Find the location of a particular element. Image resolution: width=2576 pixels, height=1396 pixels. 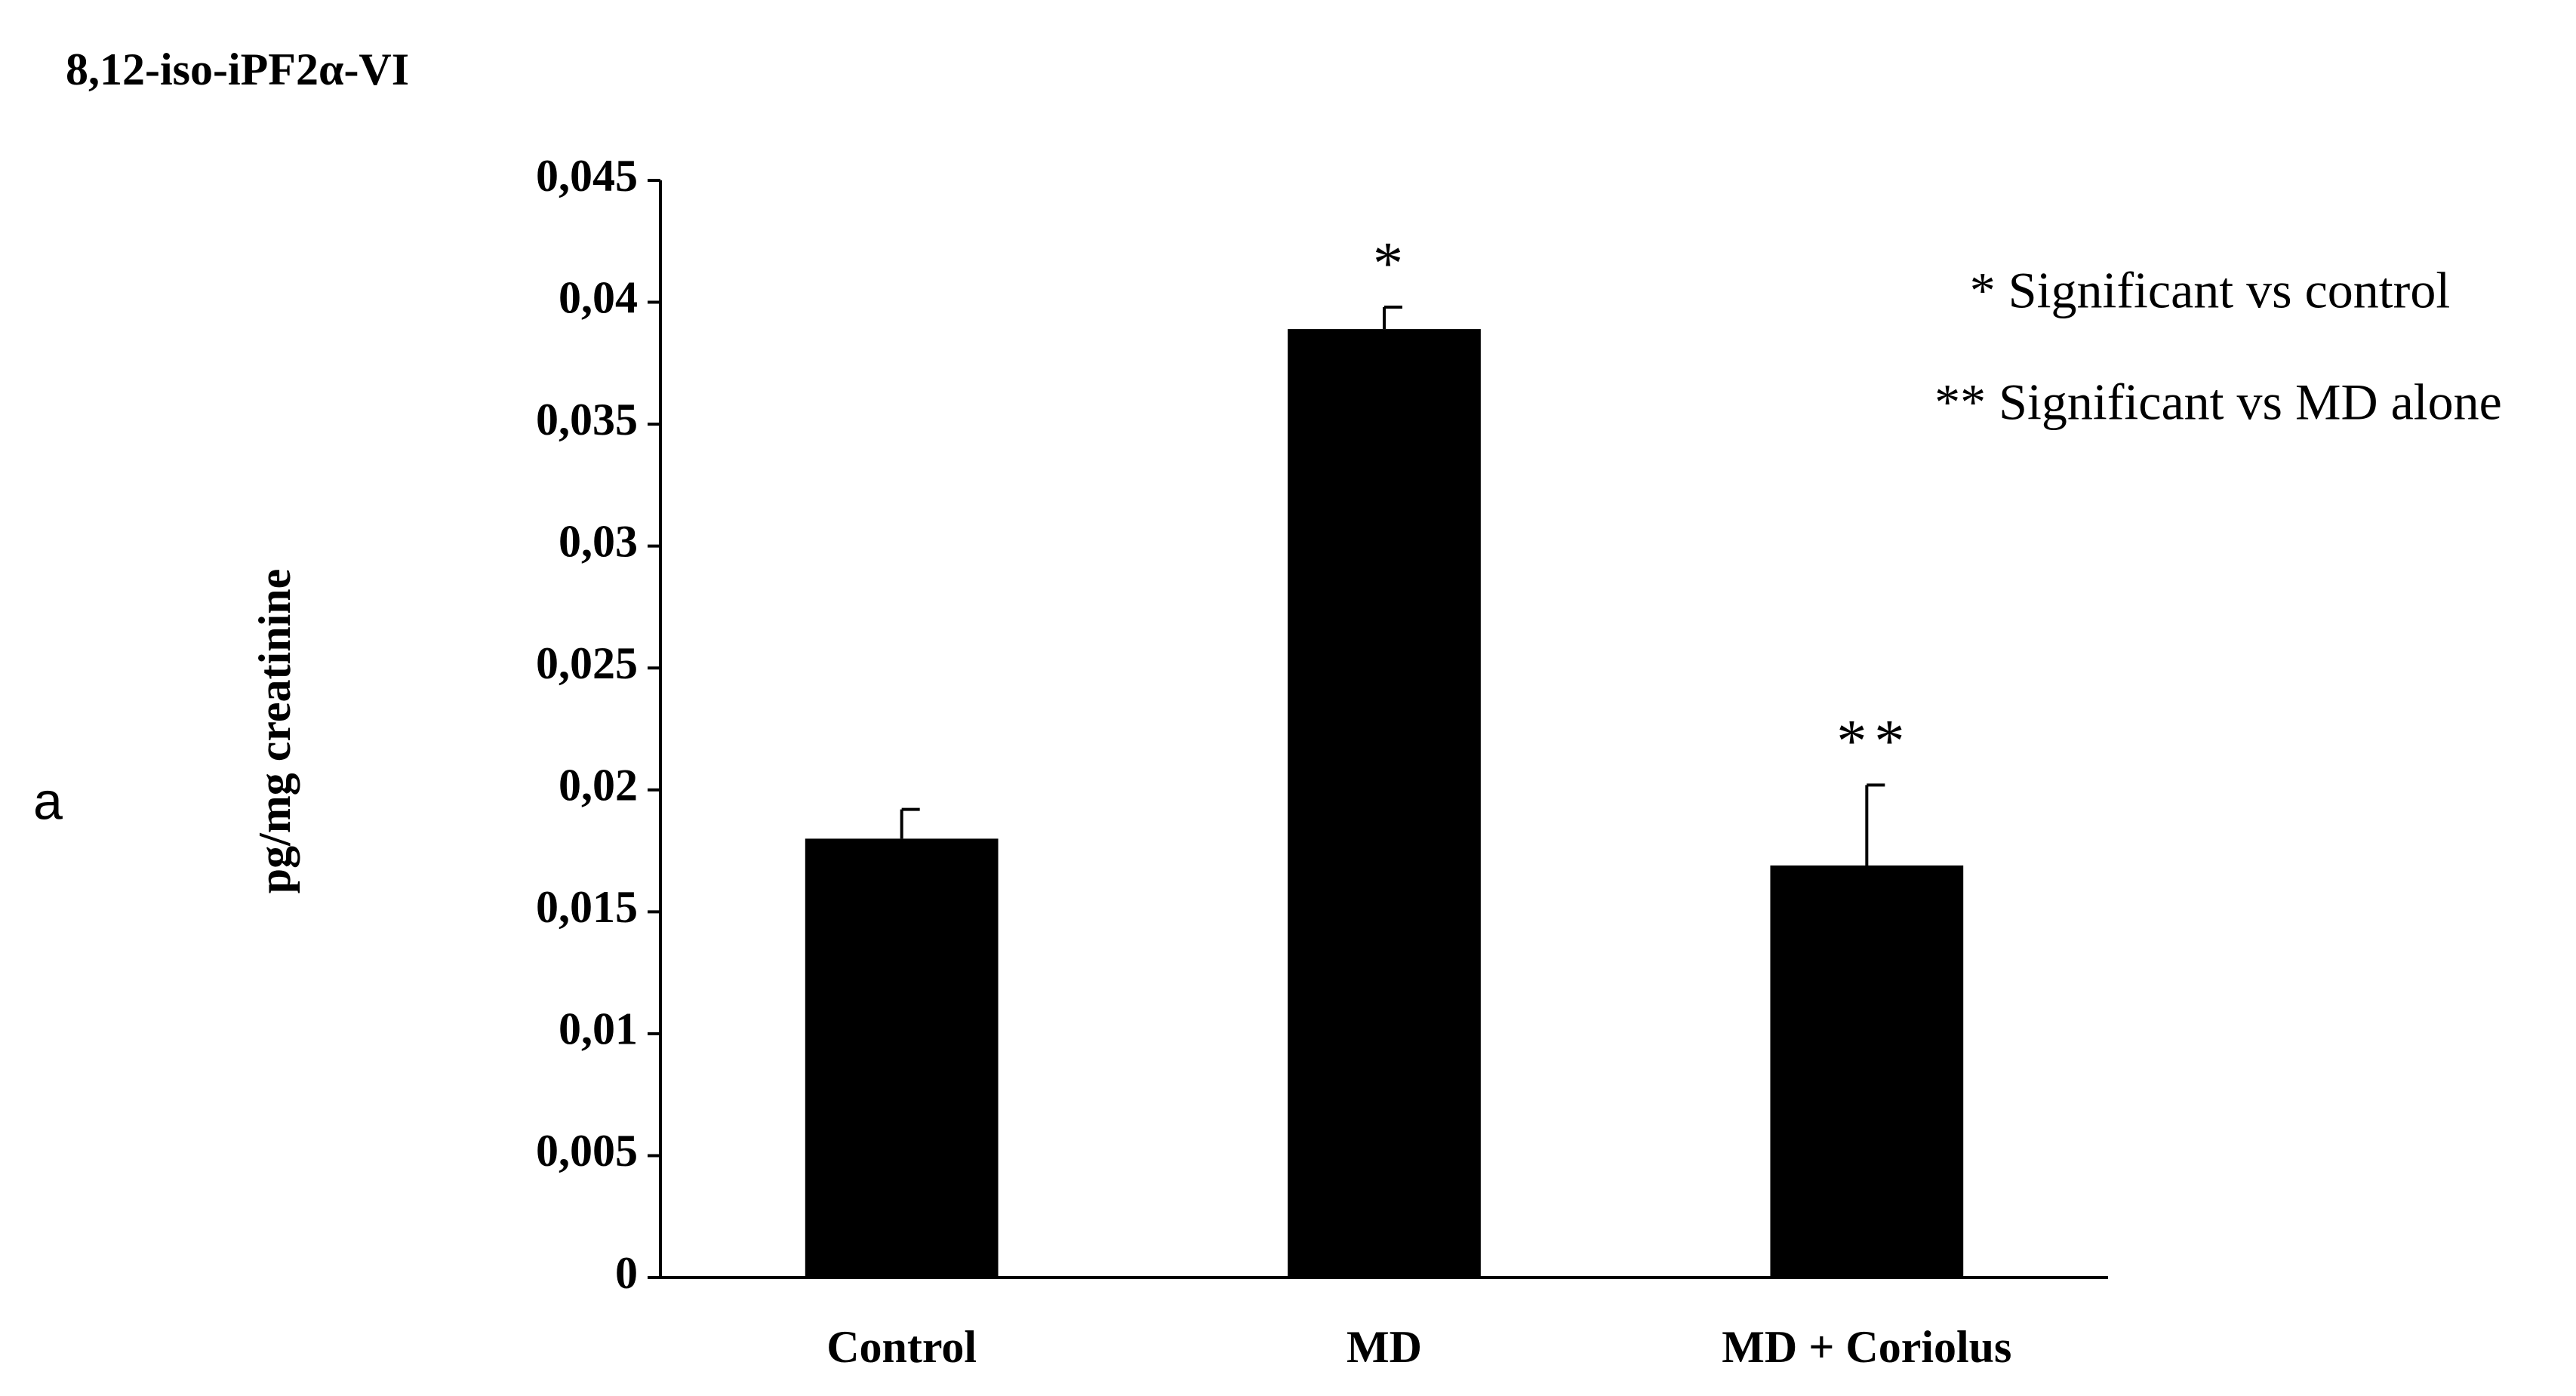

y-tick-label: 0,01 is located at coordinates (598, 1029).